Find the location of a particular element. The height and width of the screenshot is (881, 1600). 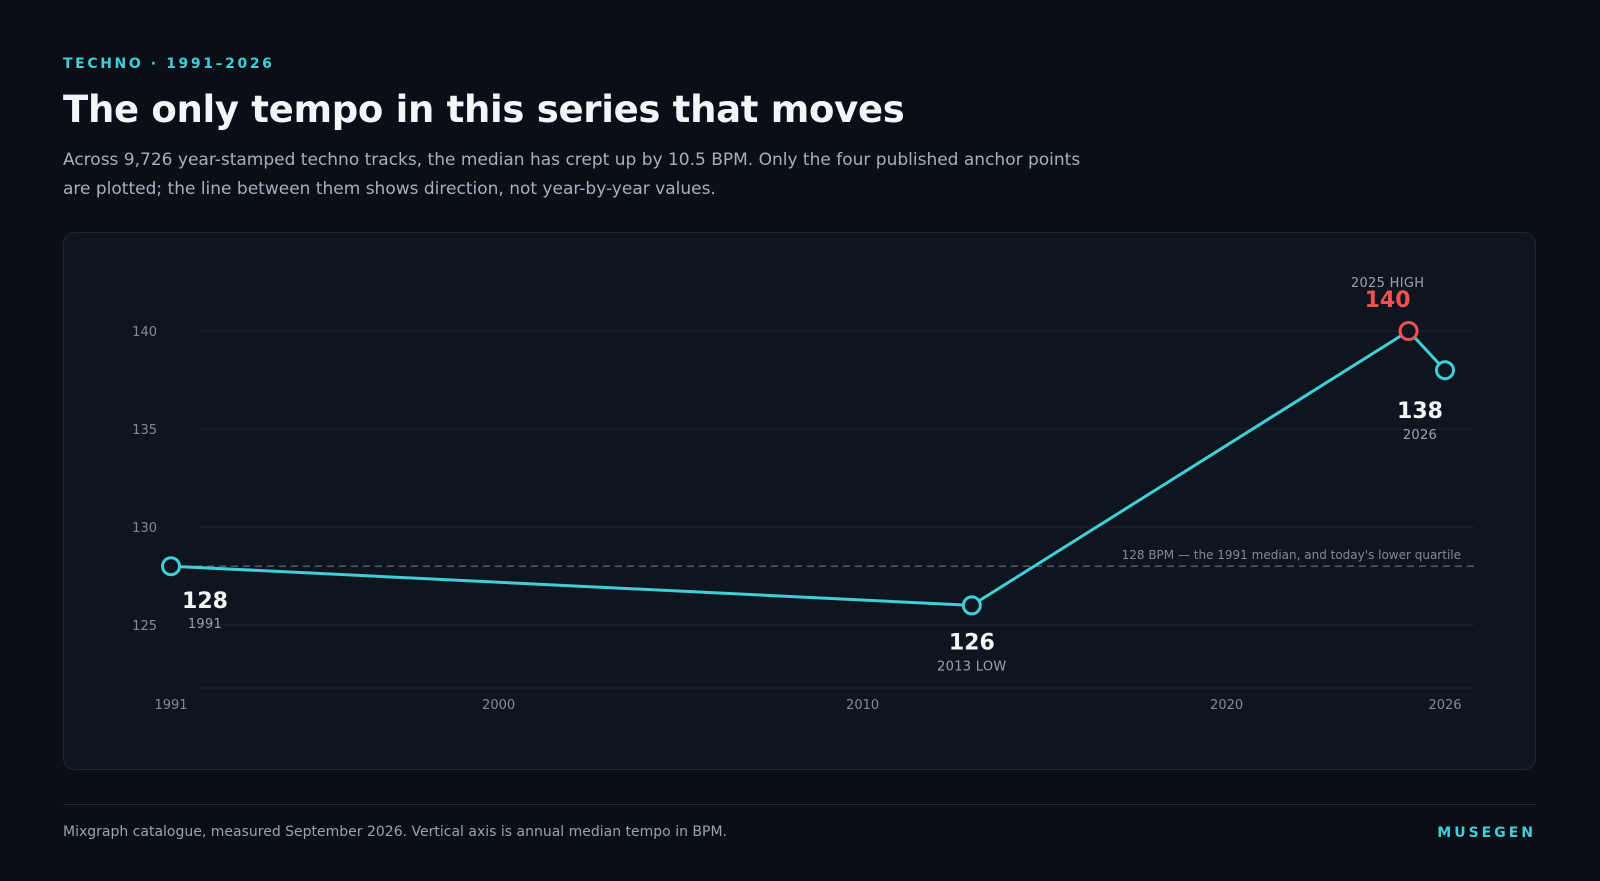

x-tick-label: 2000 is located at coordinates (498, 705).